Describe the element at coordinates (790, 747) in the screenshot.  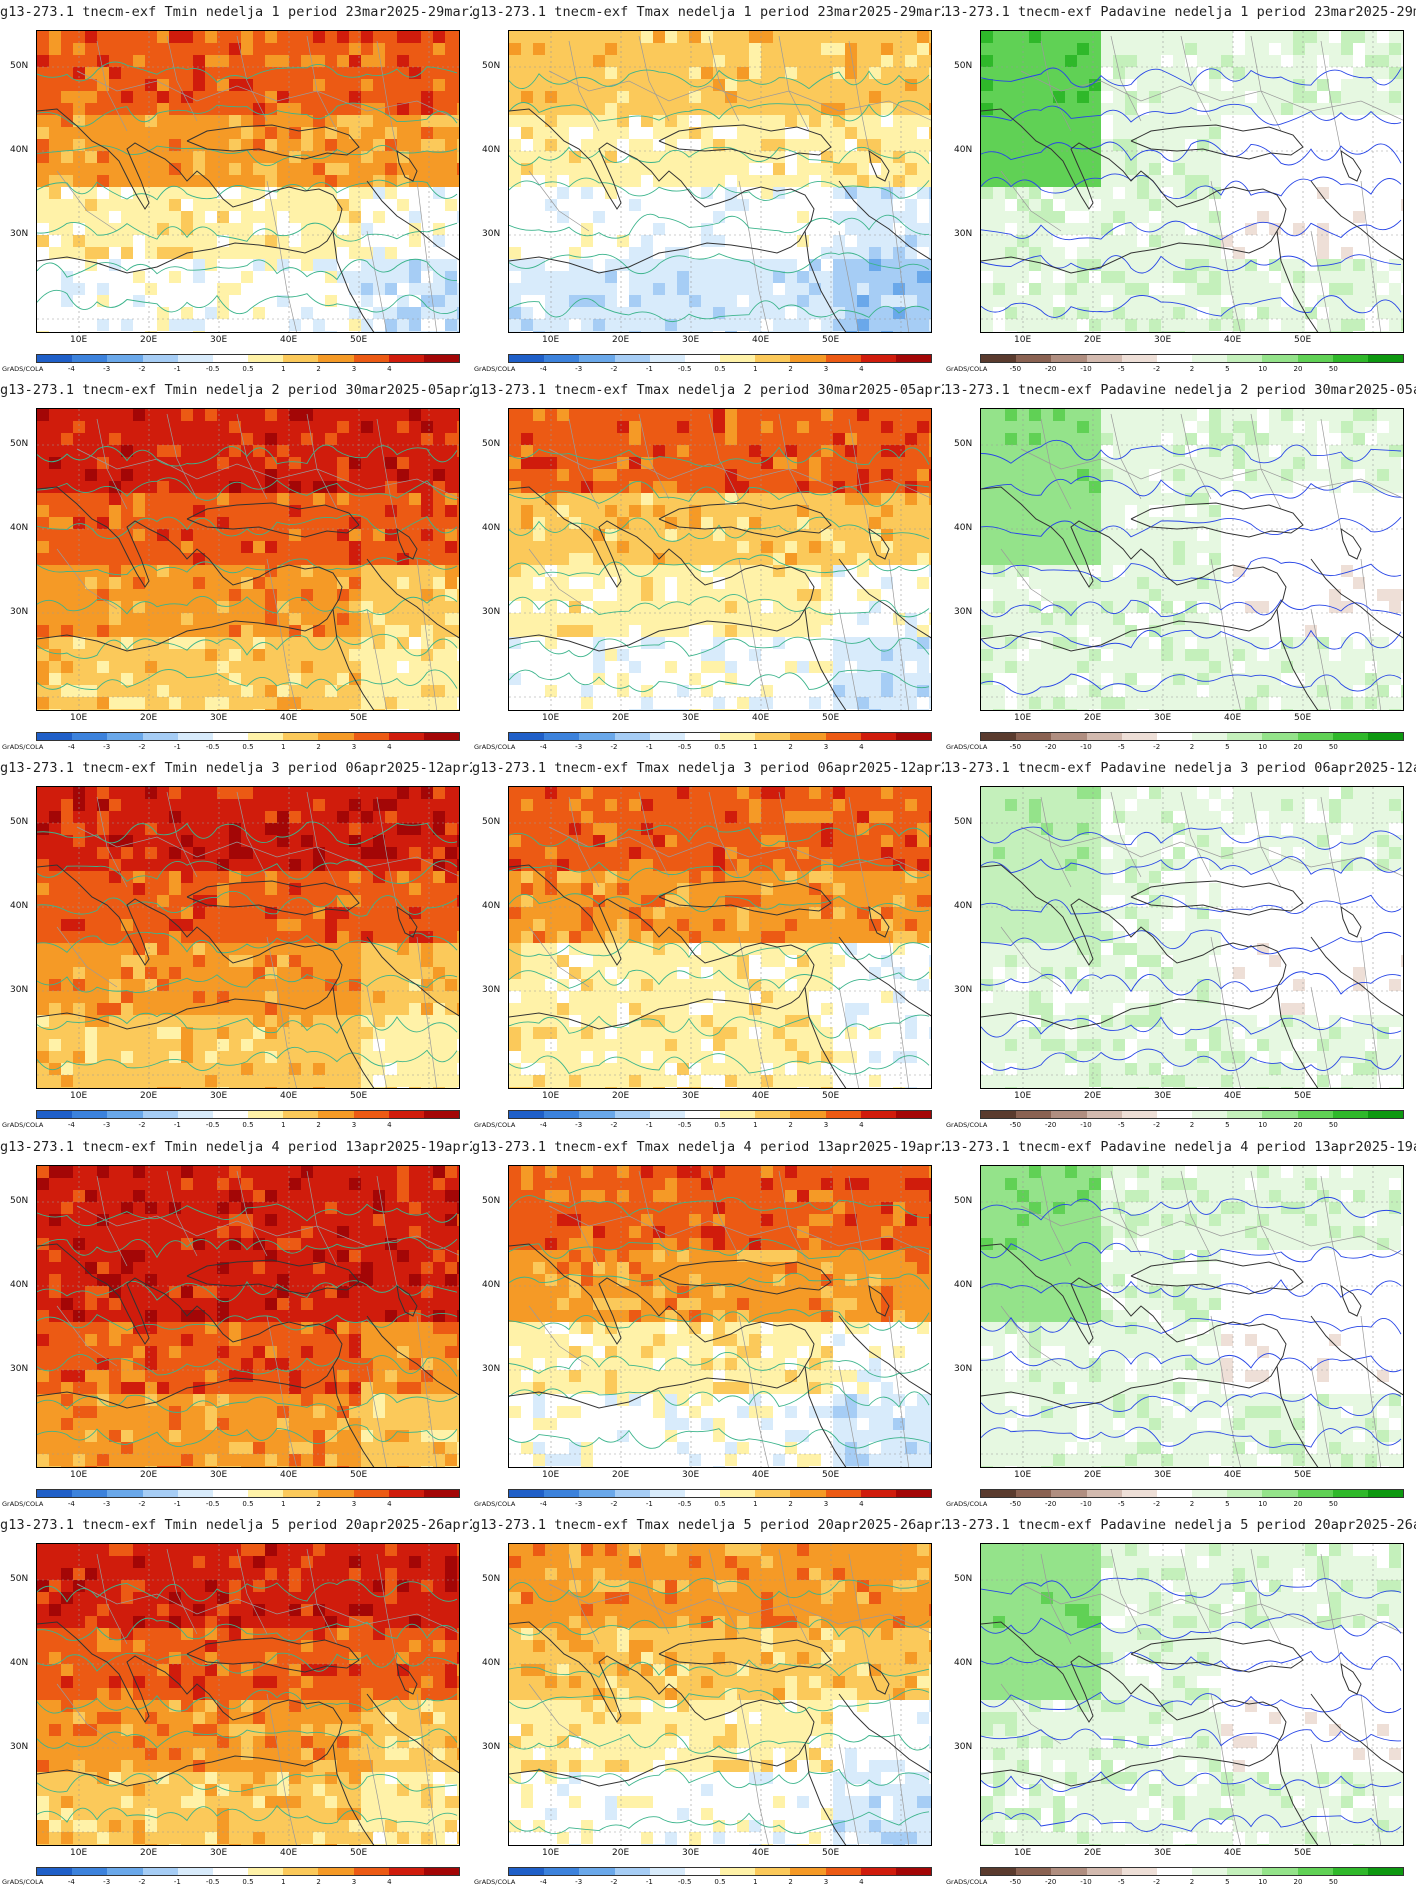
I see `legend-tick-label: 2` at that location.